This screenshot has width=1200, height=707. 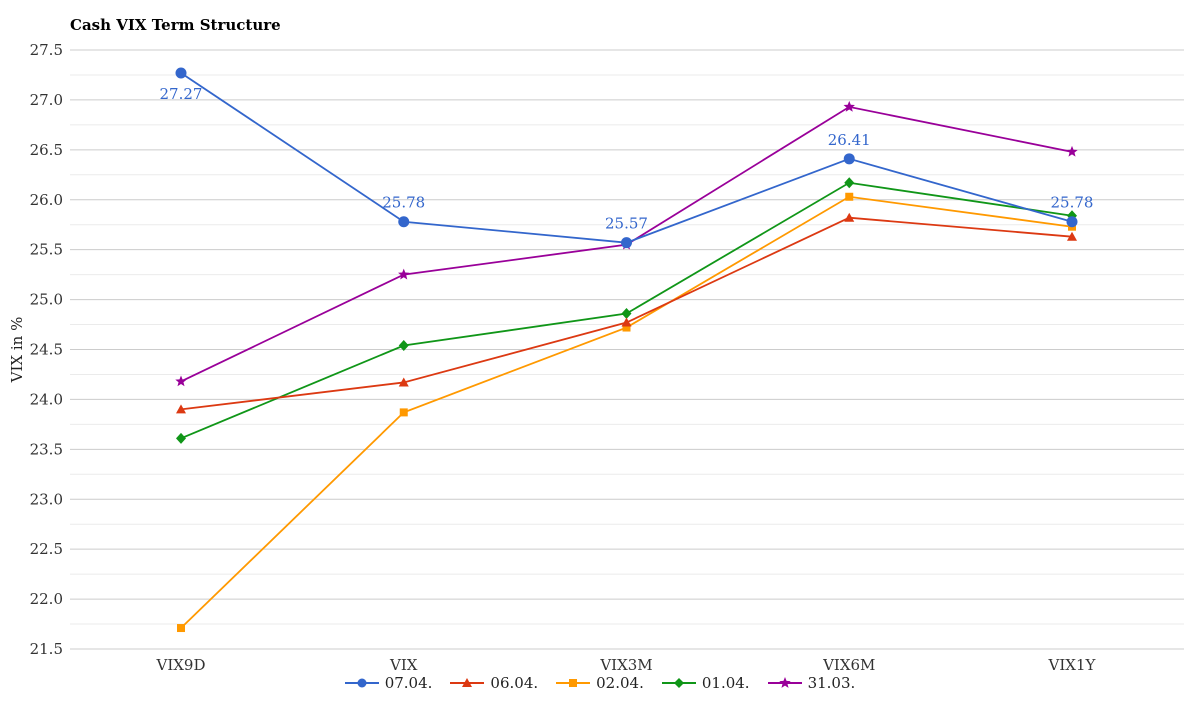 What do you see at coordinates (1072, 665) in the screenshot?
I see `x-tick-label: VIX1Y` at bounding box center [1072, 665].